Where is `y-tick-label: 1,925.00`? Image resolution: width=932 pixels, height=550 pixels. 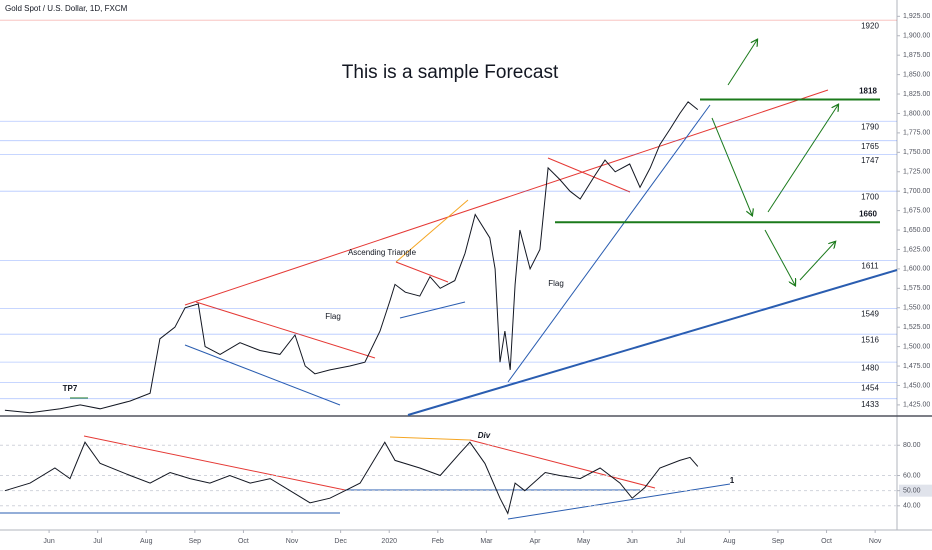 y-tick-label: 1,925.00 is located at coordinates (916, 16).